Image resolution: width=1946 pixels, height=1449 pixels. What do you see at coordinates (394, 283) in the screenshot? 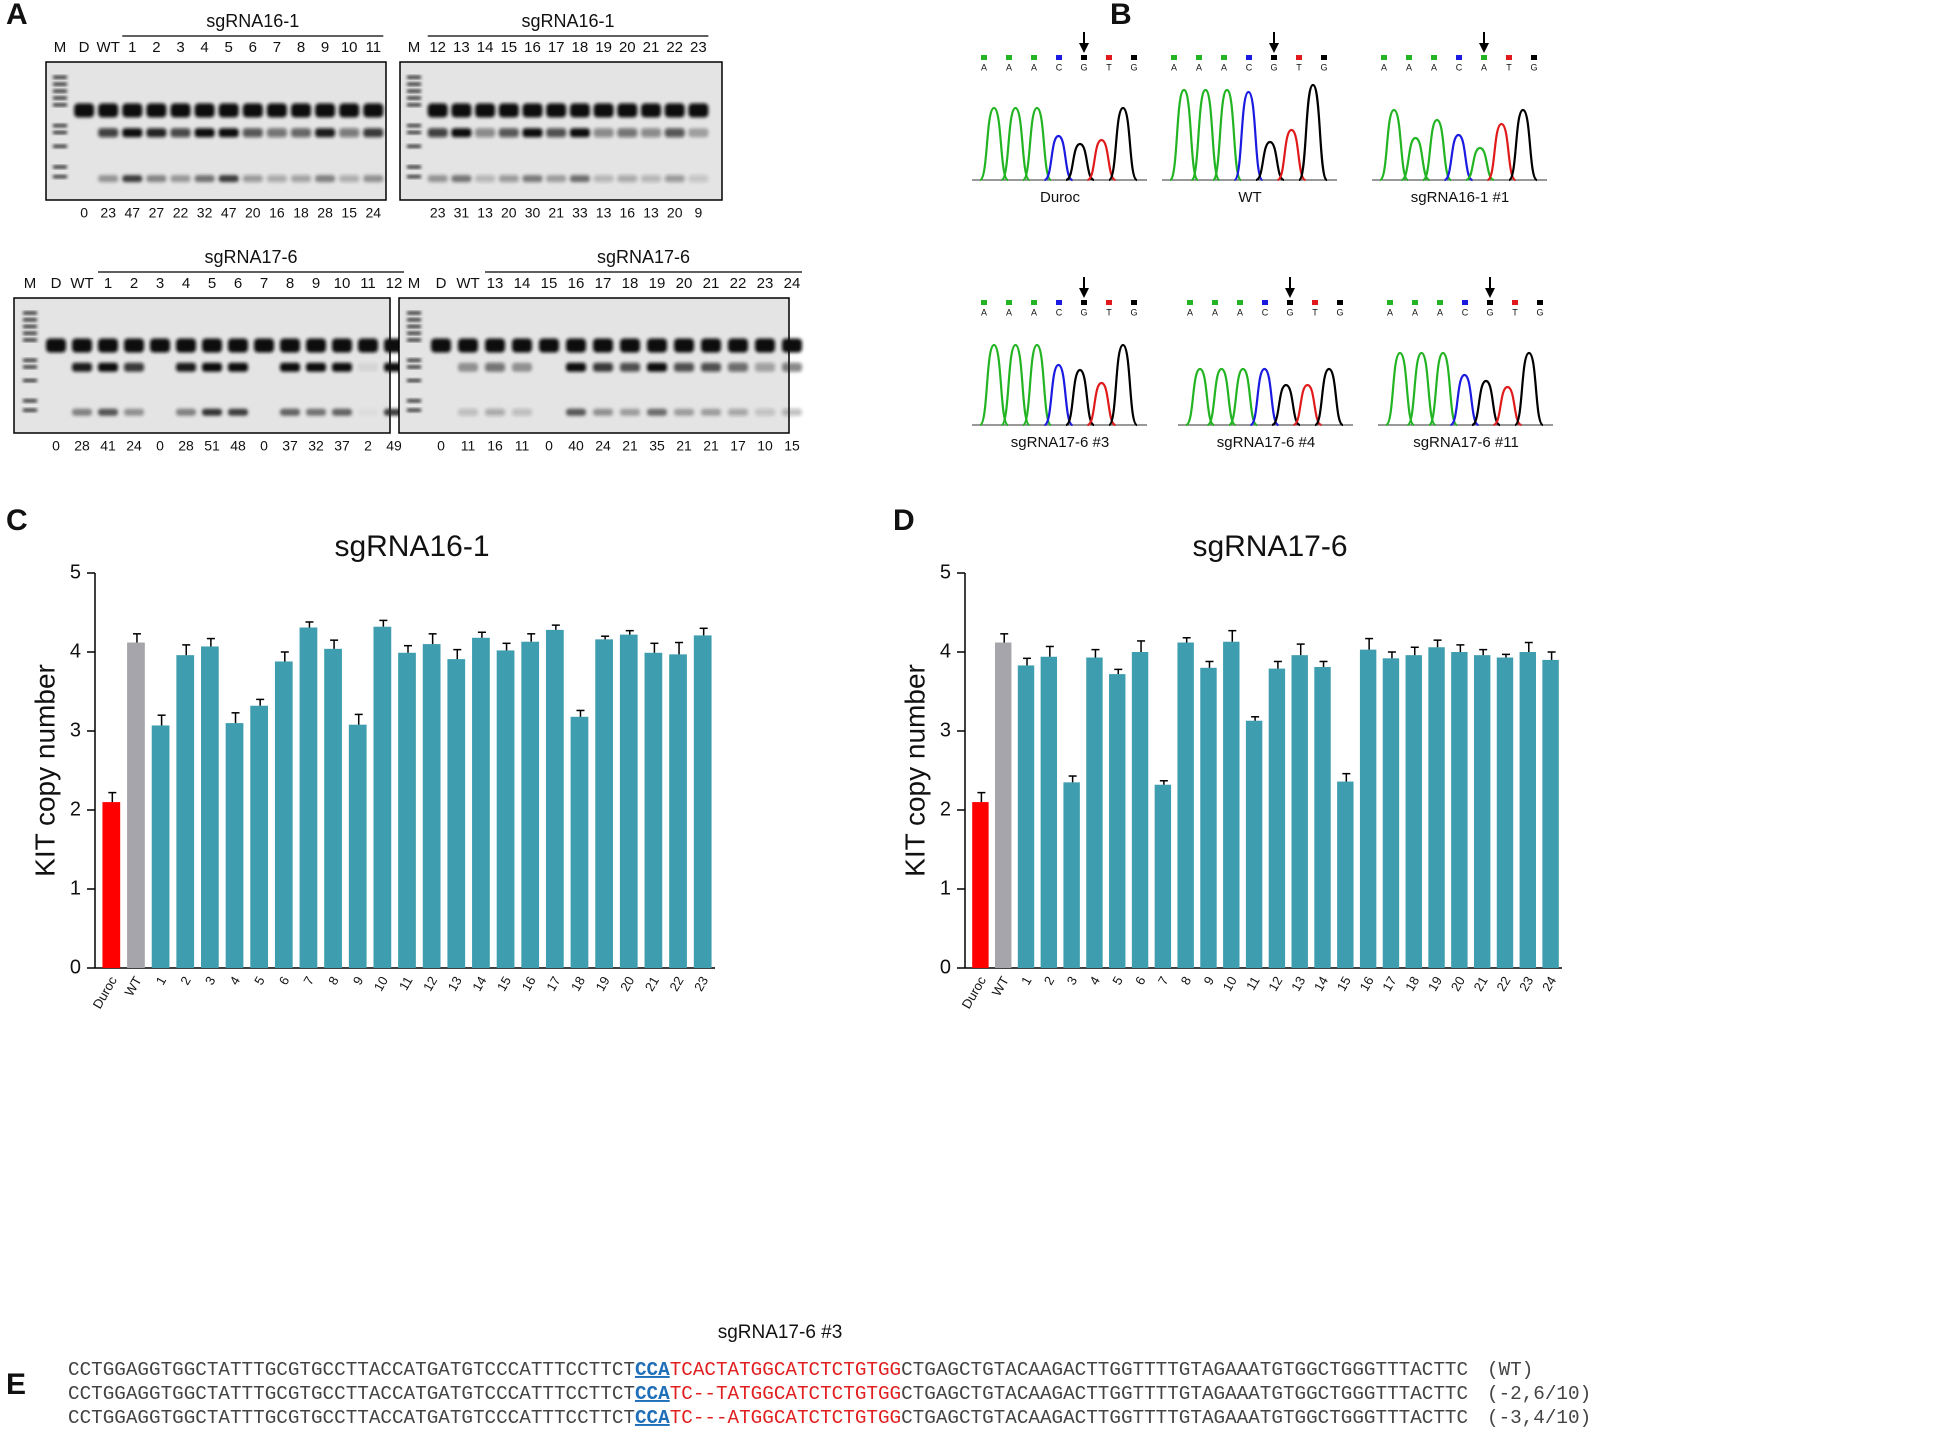
I see `lane-label: 12` at bounding box center [394, 283].